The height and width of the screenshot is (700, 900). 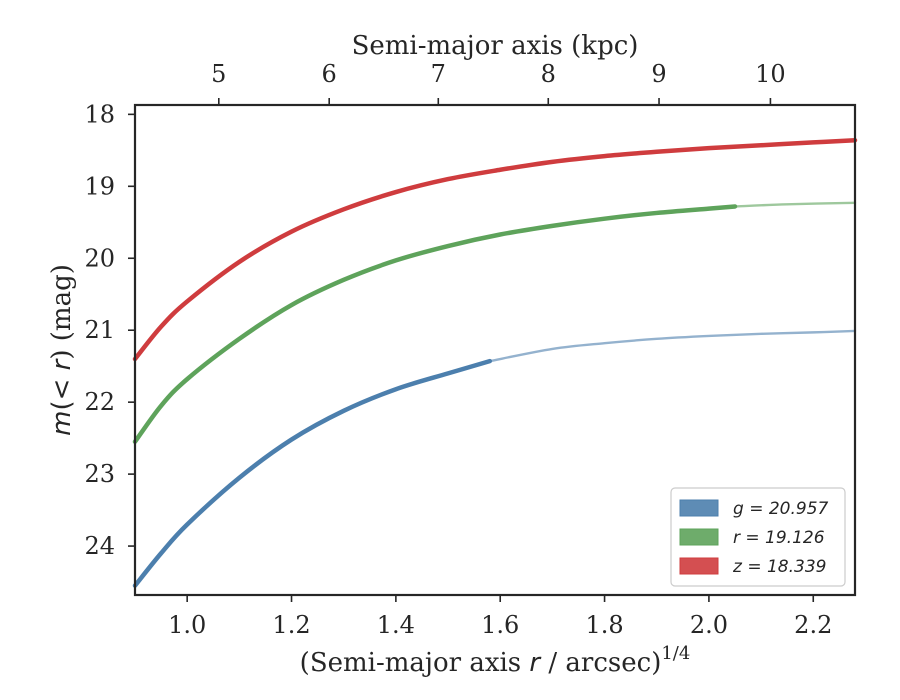 What do you see at coordinates (438, 74) in the screenshot?
I see `top-tick-label: 7` at bounding box center [438, 74].